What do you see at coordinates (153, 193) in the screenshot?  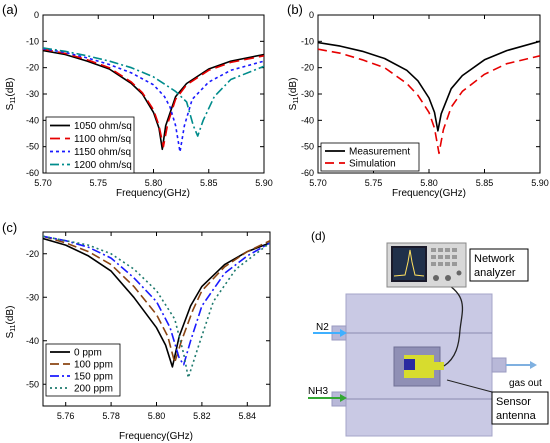 I see `panel-a-xlabel: Frequency(GHz)` at bounding box center [153, 193].